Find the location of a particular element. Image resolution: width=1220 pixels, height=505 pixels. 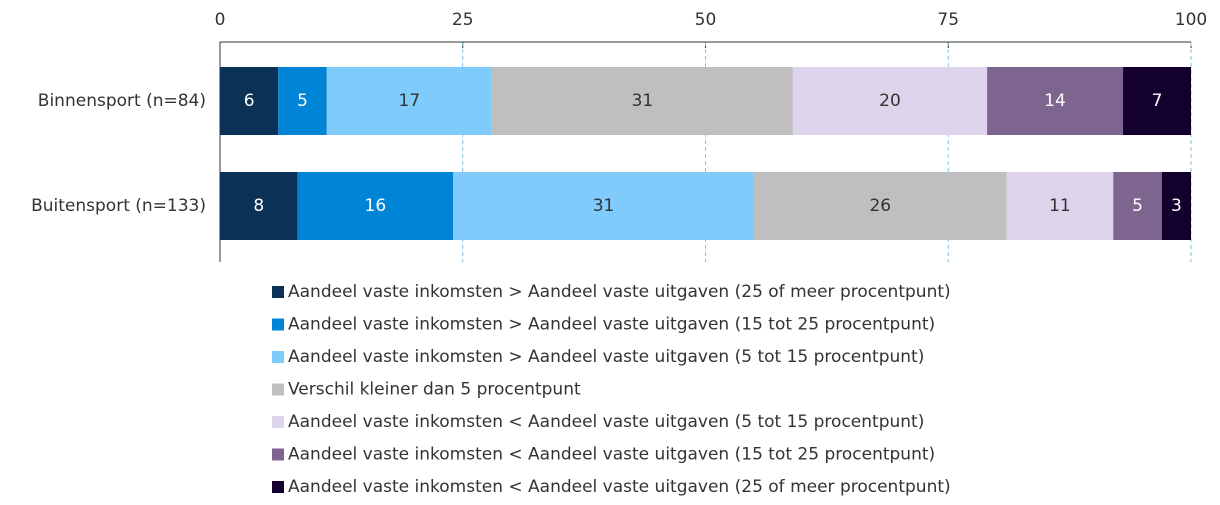

data-label: 20 is located at coordinates (890, 101).